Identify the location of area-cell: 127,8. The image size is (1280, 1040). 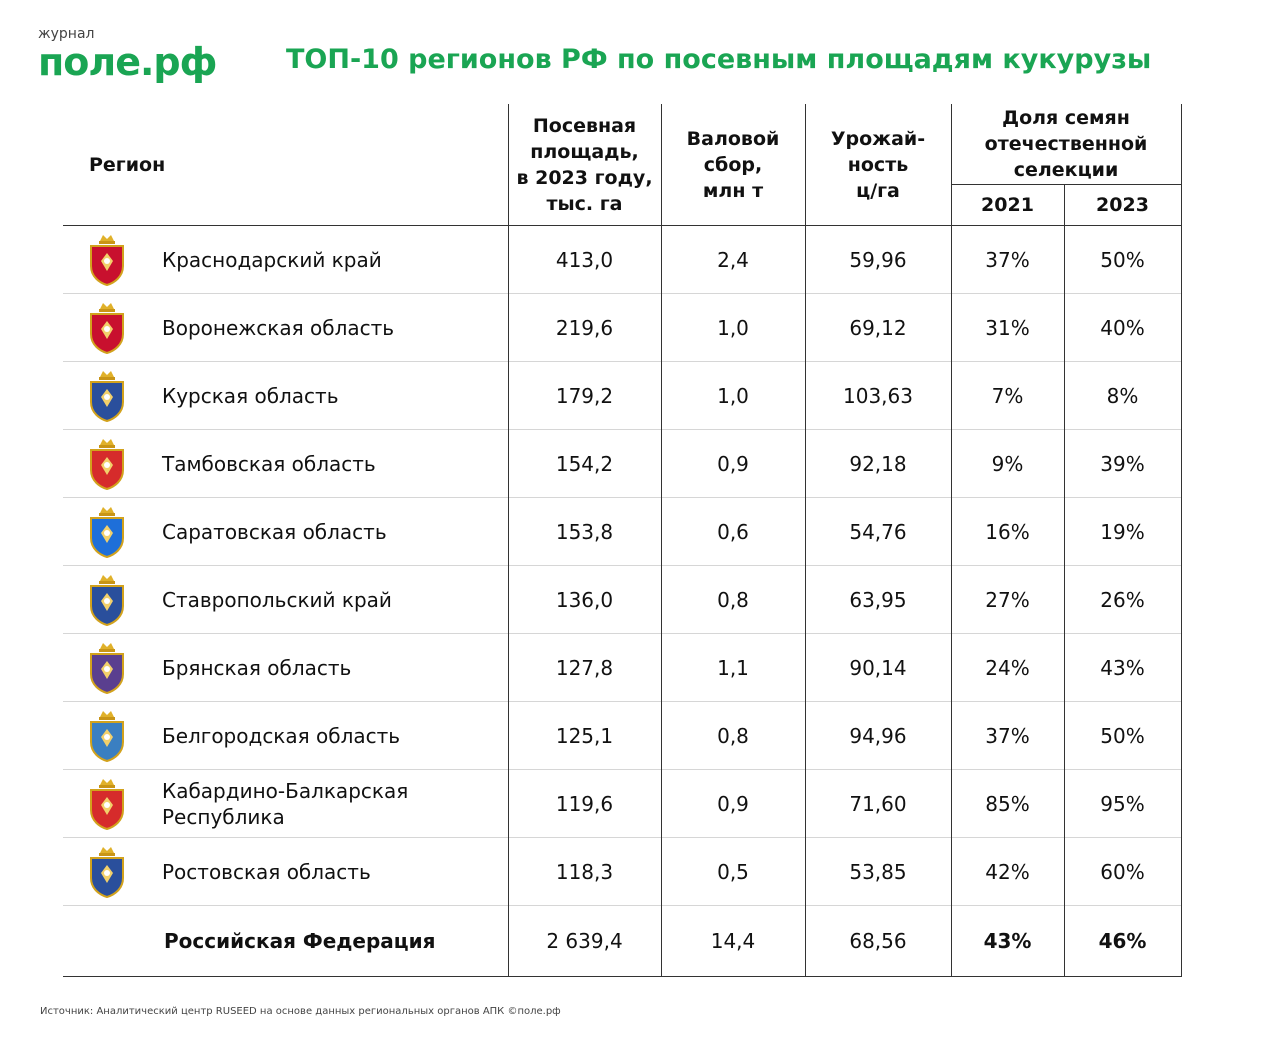
(584, 667).